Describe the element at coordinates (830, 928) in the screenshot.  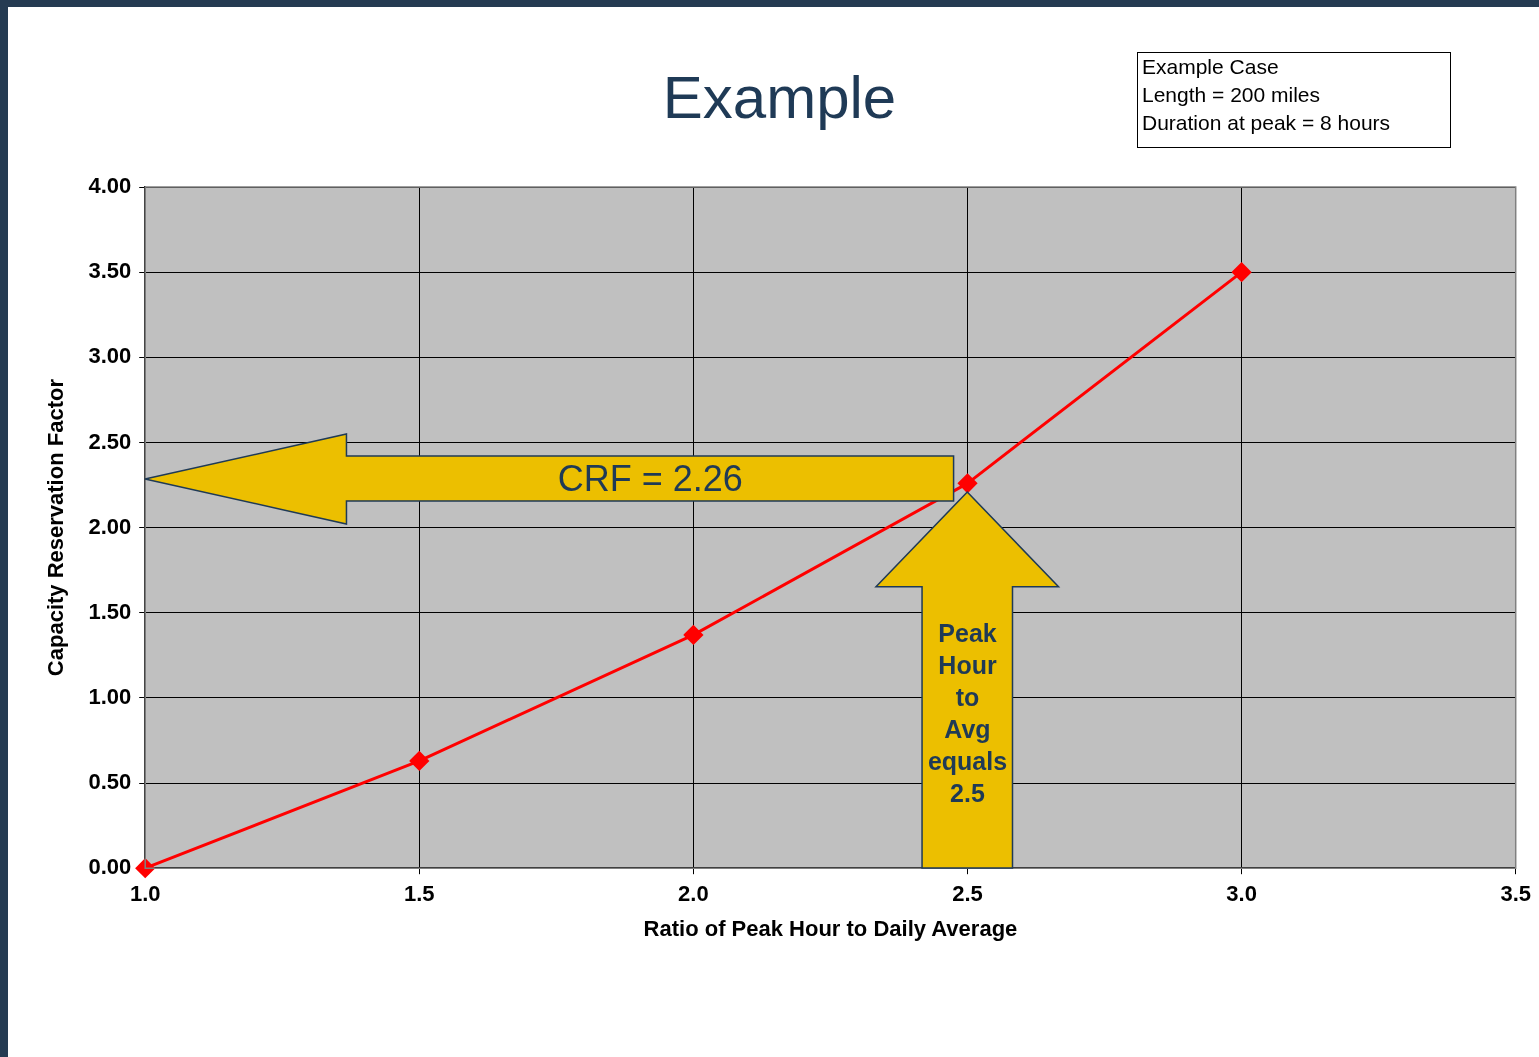
I see `x-axis-title: Ratio of Peak Hour to Daily Average` at that location.